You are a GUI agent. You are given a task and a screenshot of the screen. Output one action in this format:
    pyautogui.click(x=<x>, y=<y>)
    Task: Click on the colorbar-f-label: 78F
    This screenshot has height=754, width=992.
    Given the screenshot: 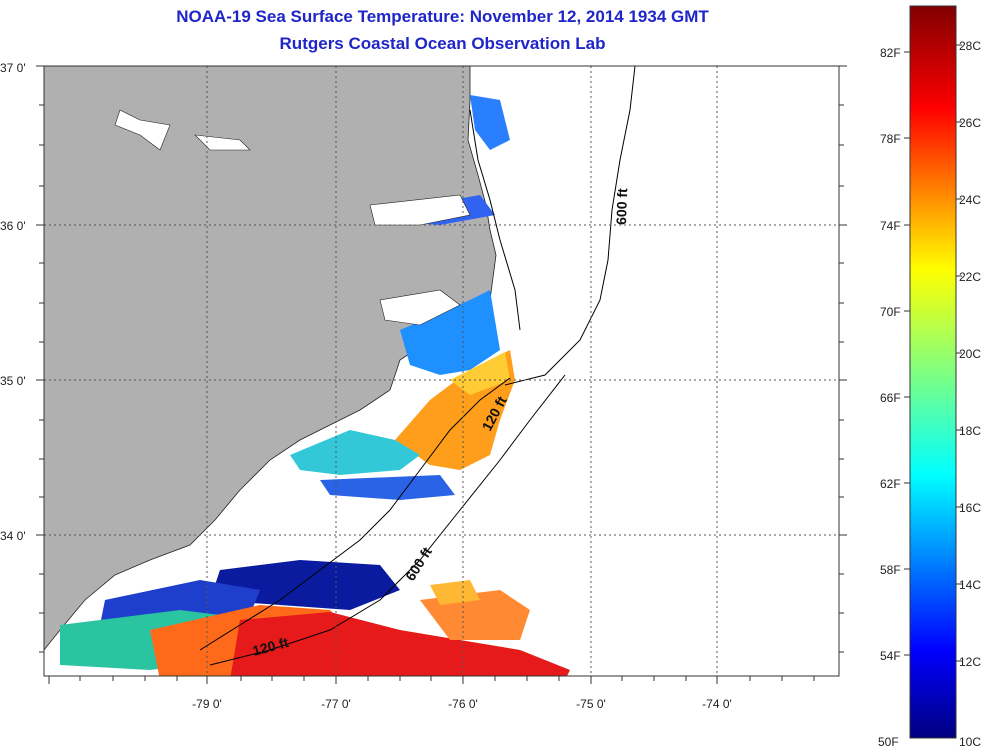 What is the action you would take?
    pyautogui.click(x=890, y=139)
    